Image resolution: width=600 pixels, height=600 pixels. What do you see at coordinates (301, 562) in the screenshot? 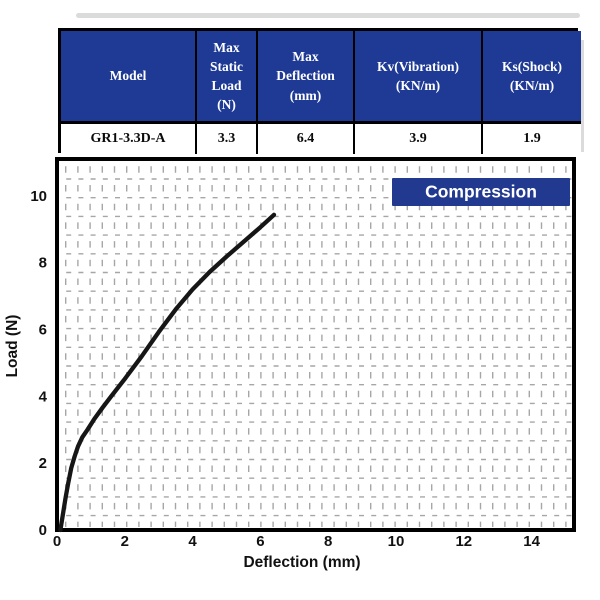
I see `x-axis-label: Deflection (mm)` at bounding box center [301, 562].